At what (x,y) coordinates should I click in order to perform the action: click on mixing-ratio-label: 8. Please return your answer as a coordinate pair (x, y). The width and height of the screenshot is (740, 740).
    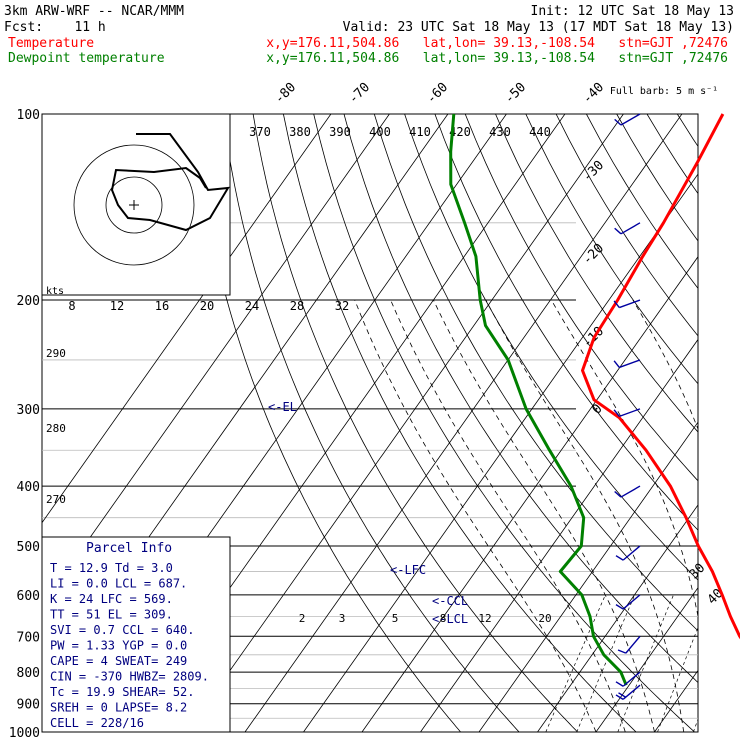
    Looking at the image, I should click on (443, 618).